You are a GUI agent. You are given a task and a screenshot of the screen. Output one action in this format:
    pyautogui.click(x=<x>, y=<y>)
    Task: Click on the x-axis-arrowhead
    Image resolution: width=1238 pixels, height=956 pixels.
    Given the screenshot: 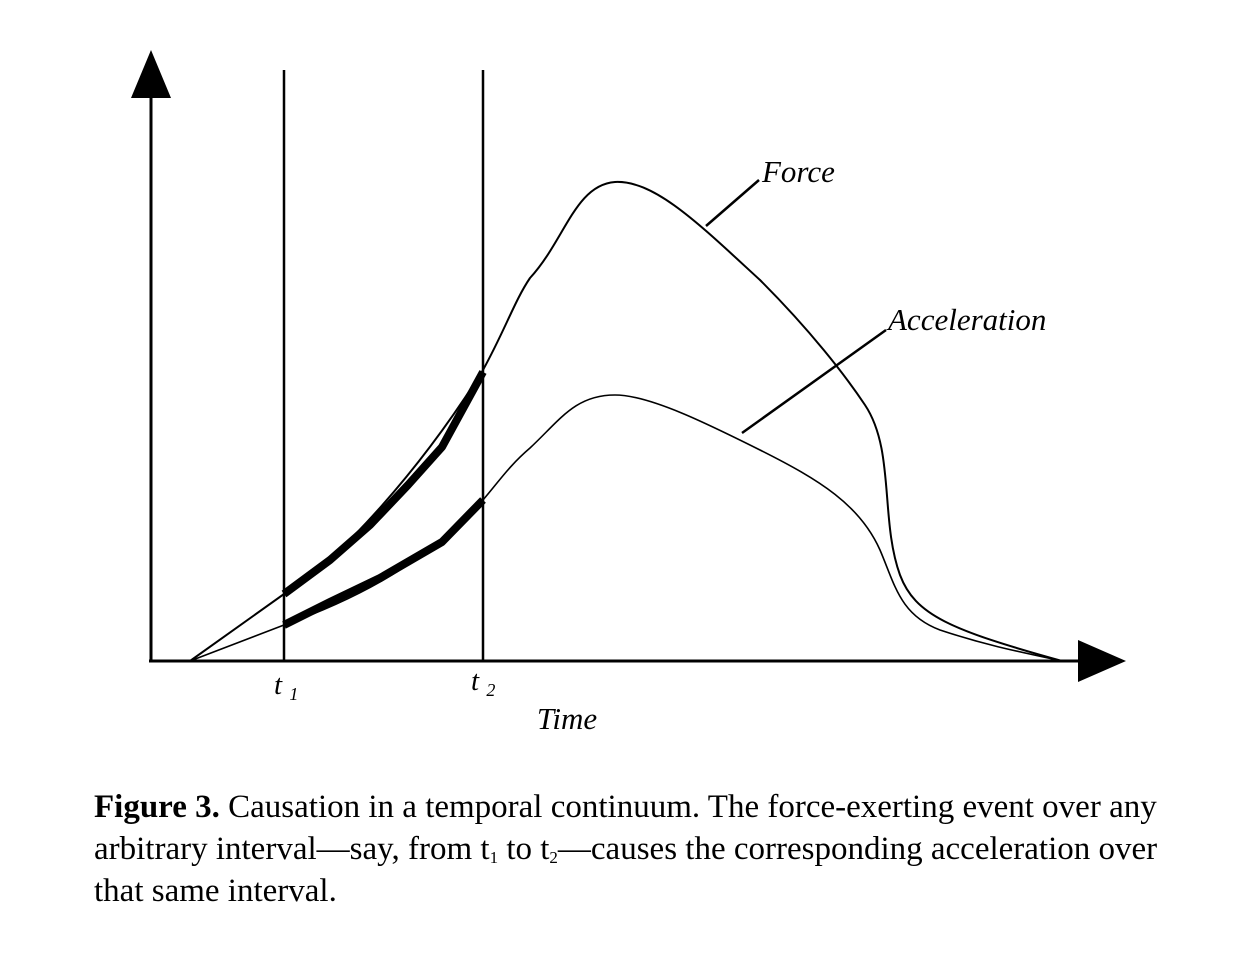 What is the action you would take?
    pyautogui.click(x=1102, y=661)
    